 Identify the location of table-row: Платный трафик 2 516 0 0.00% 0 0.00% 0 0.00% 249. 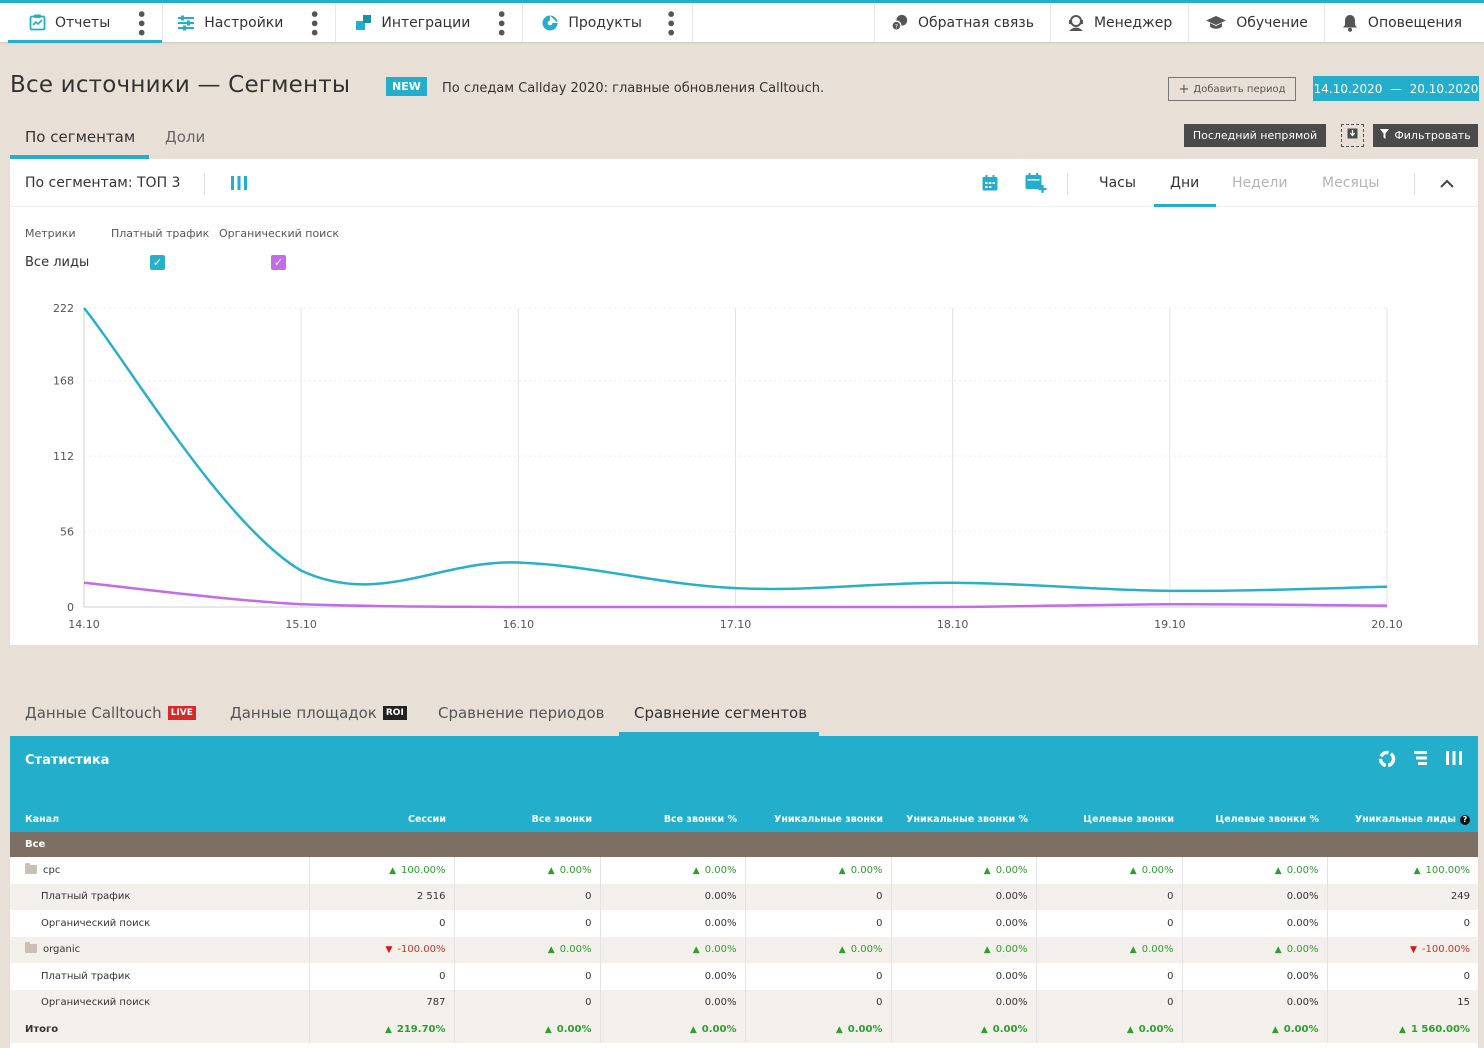
(744, 896).